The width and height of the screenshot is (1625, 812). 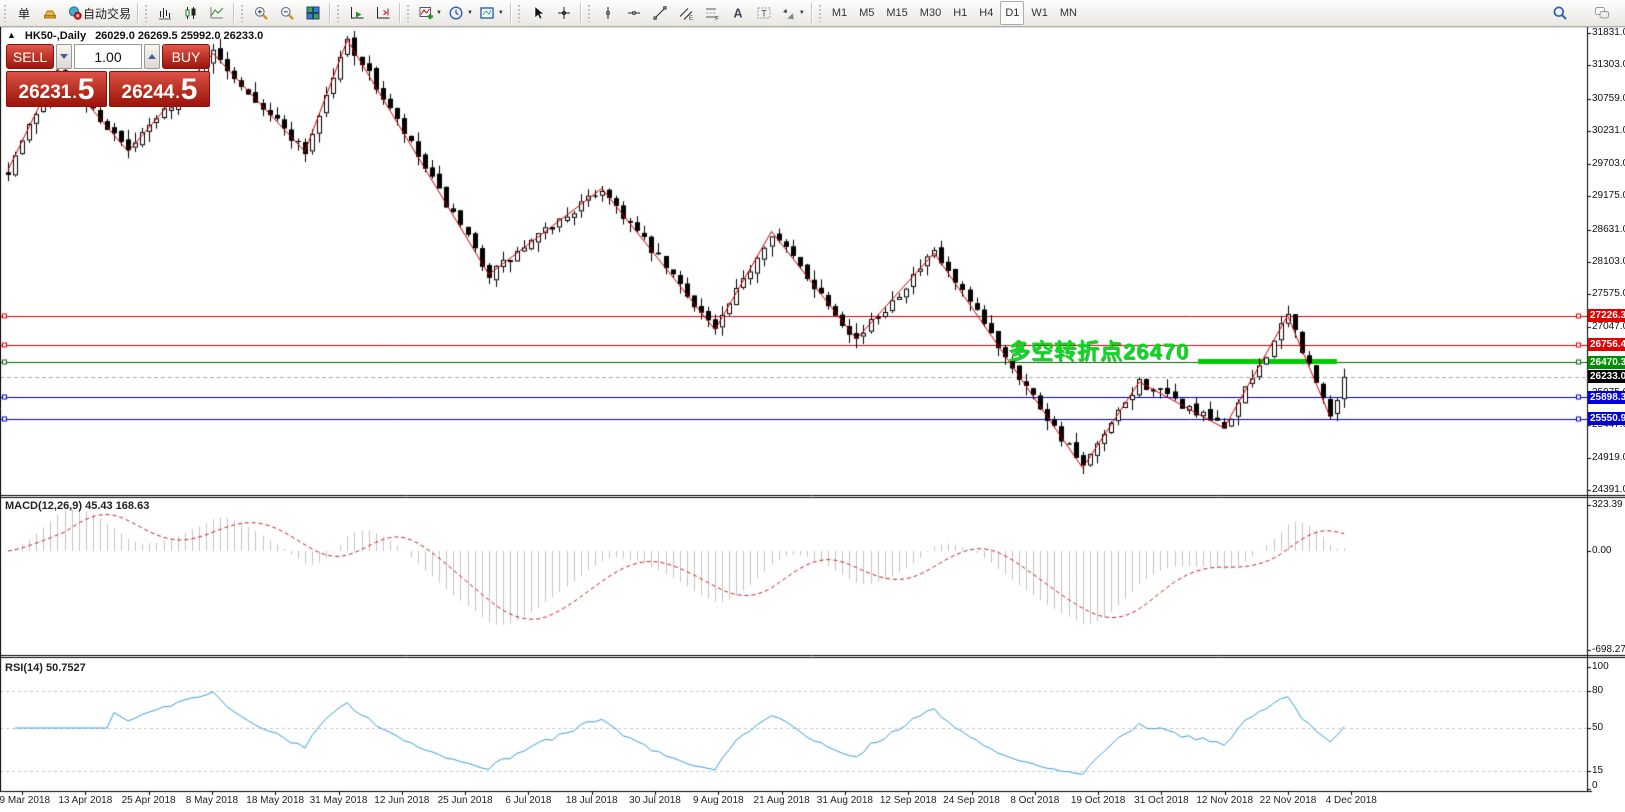 What do you see at coordinates (460, 13) in the screenshot?
I see `periods-button: ▼` at bounding box center [460, 13].